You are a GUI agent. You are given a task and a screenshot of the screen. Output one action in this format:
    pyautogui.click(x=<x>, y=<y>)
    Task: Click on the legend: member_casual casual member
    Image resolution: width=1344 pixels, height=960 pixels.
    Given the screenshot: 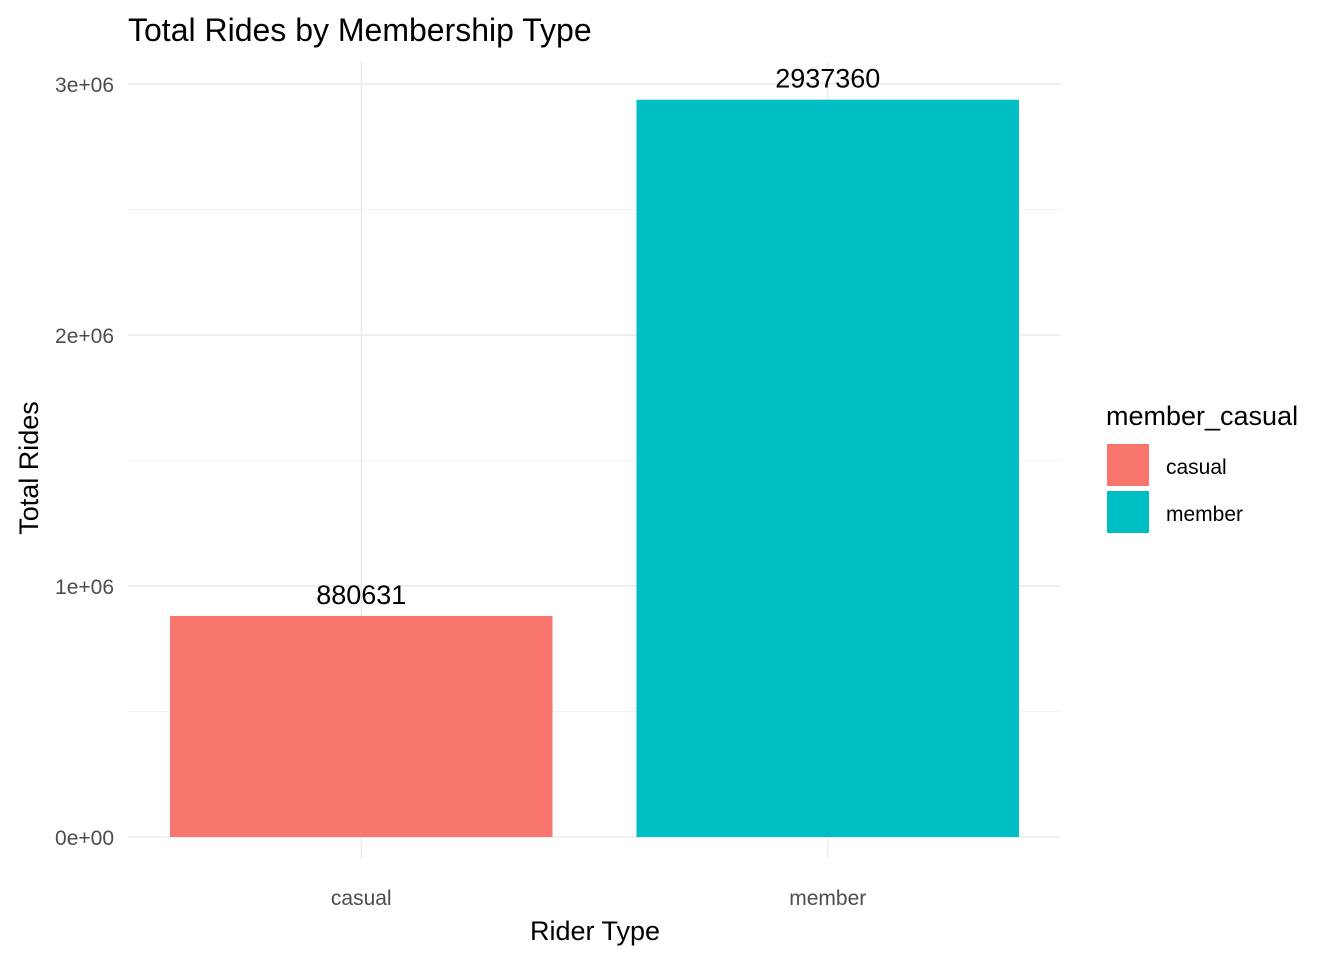 What is the action you would take?
    pyautogui.click(x=1202, y=467)
    